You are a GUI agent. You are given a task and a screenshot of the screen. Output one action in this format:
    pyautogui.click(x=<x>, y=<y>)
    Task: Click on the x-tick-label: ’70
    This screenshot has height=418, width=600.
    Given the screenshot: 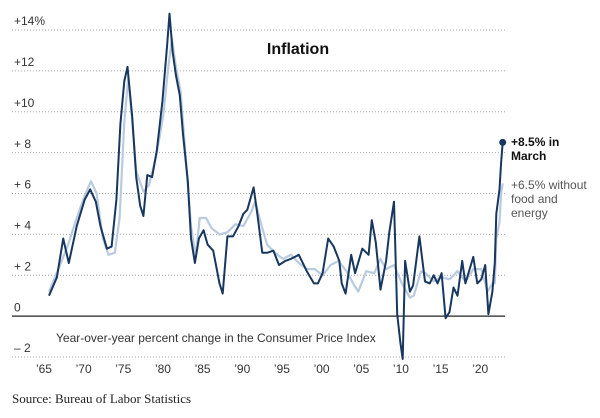 What is the action you would take?
    pyautogui.click(x=84, y=369)
    